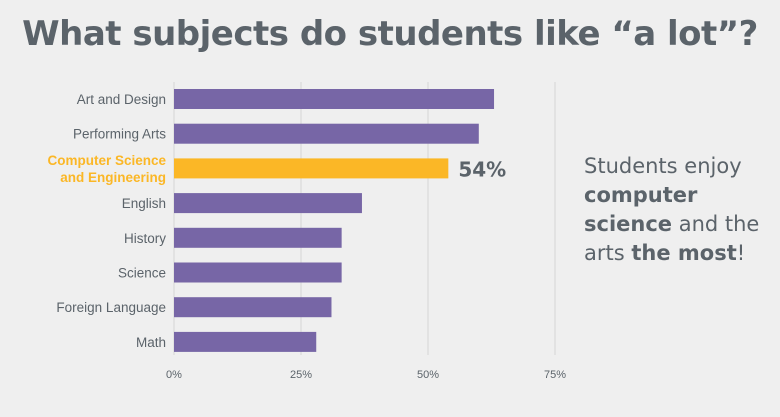  I want to click on x-tick-label: 0%, so click(174, 375).